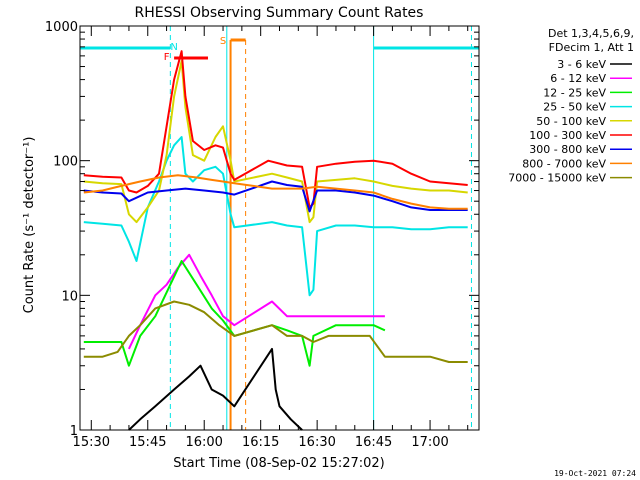  I want to click on annotation-f: F, so click(167, 57).